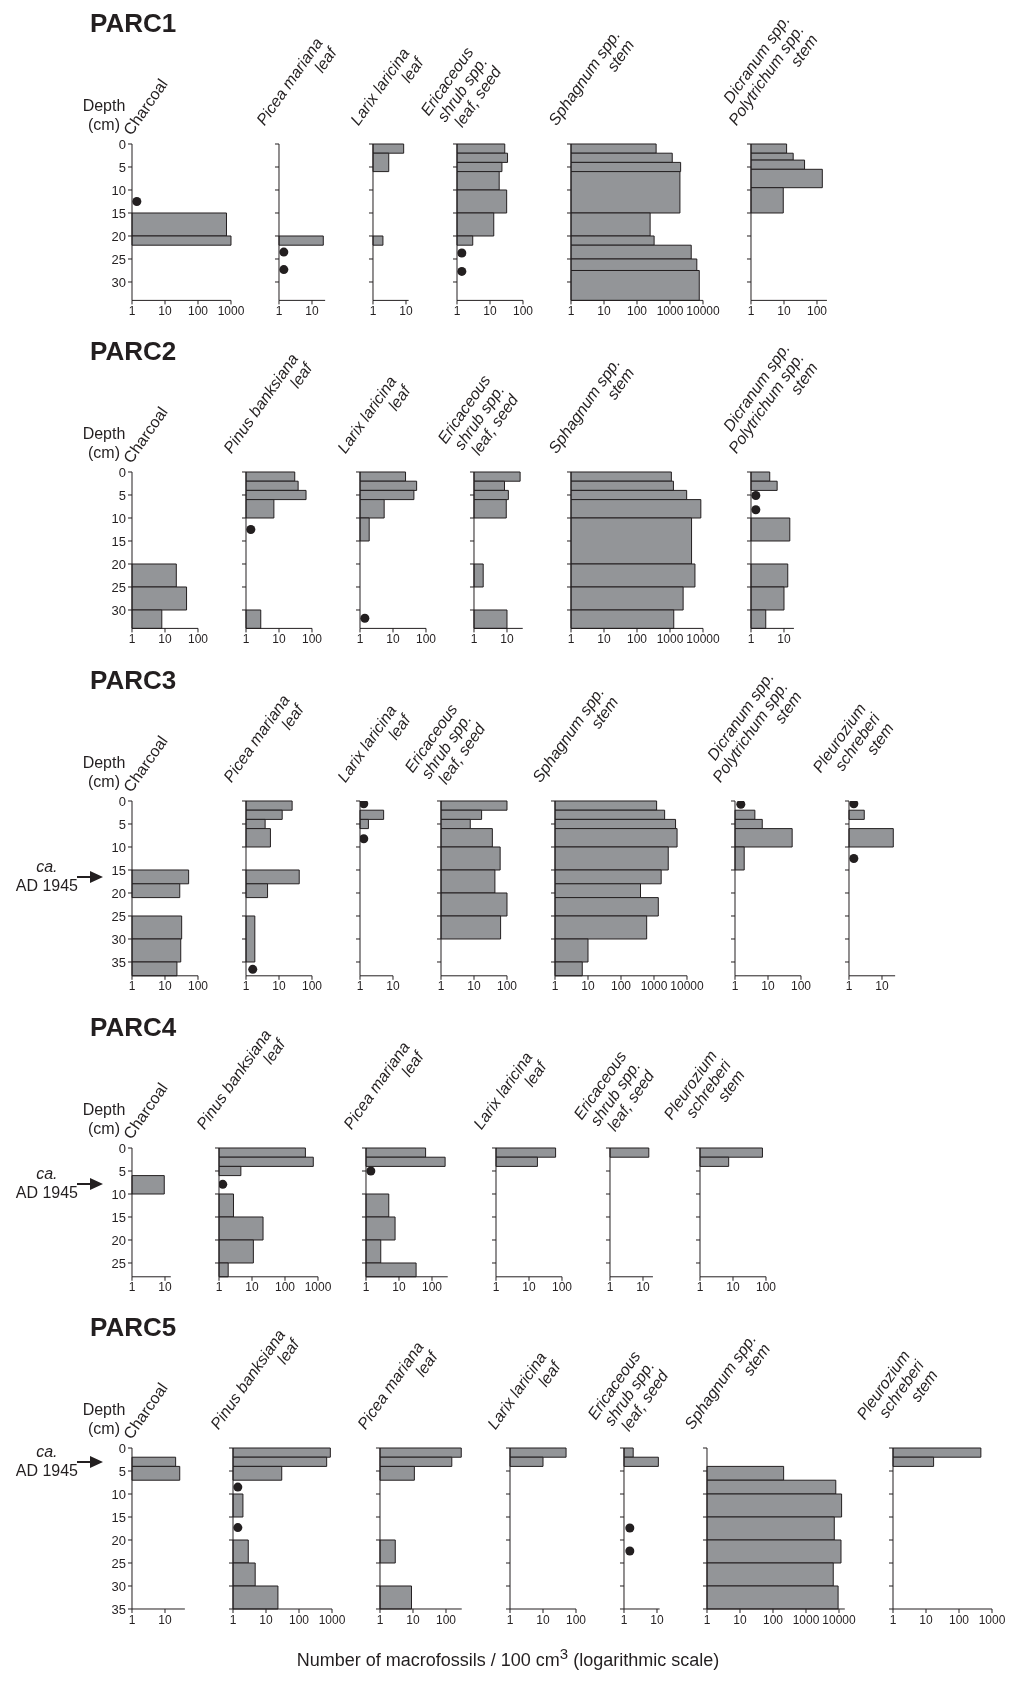 The width and height of the screenshot is (1016, 1700). What do you see at coordinates (508, 1658) in the screenshot?
I see `text: Number of macrofossils / 100 cm$^{3}$ (logarithmic scale)` at bounding box center [508, 1658].